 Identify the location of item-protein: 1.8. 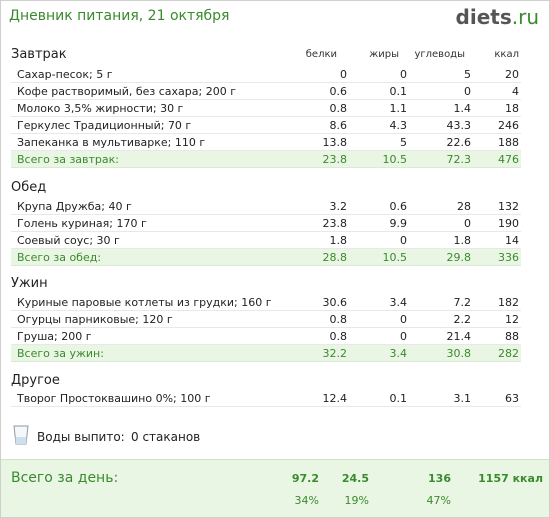
(338, 240).